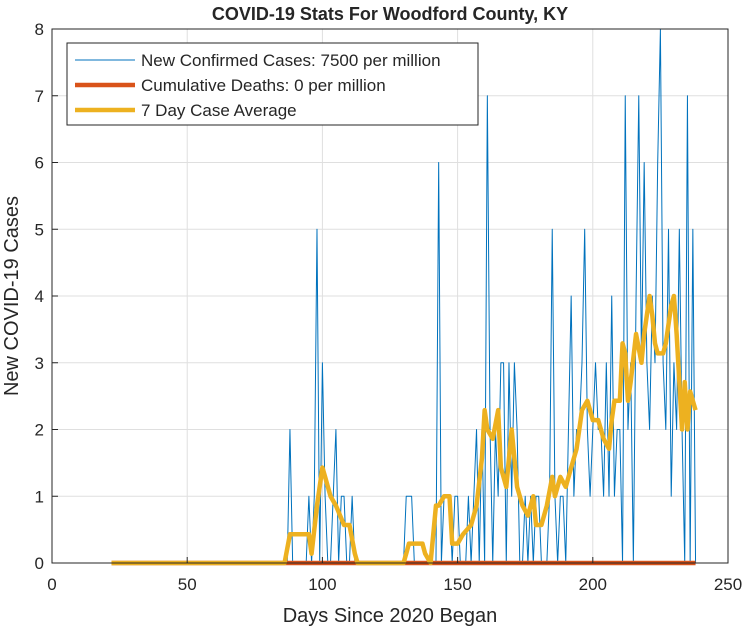 The height and width of the screenshot is (635, 749). Describe the element at coordinates (390, 616) in the screenshot. I see `x-axis-label: Days Since 2020 Began` at that location.